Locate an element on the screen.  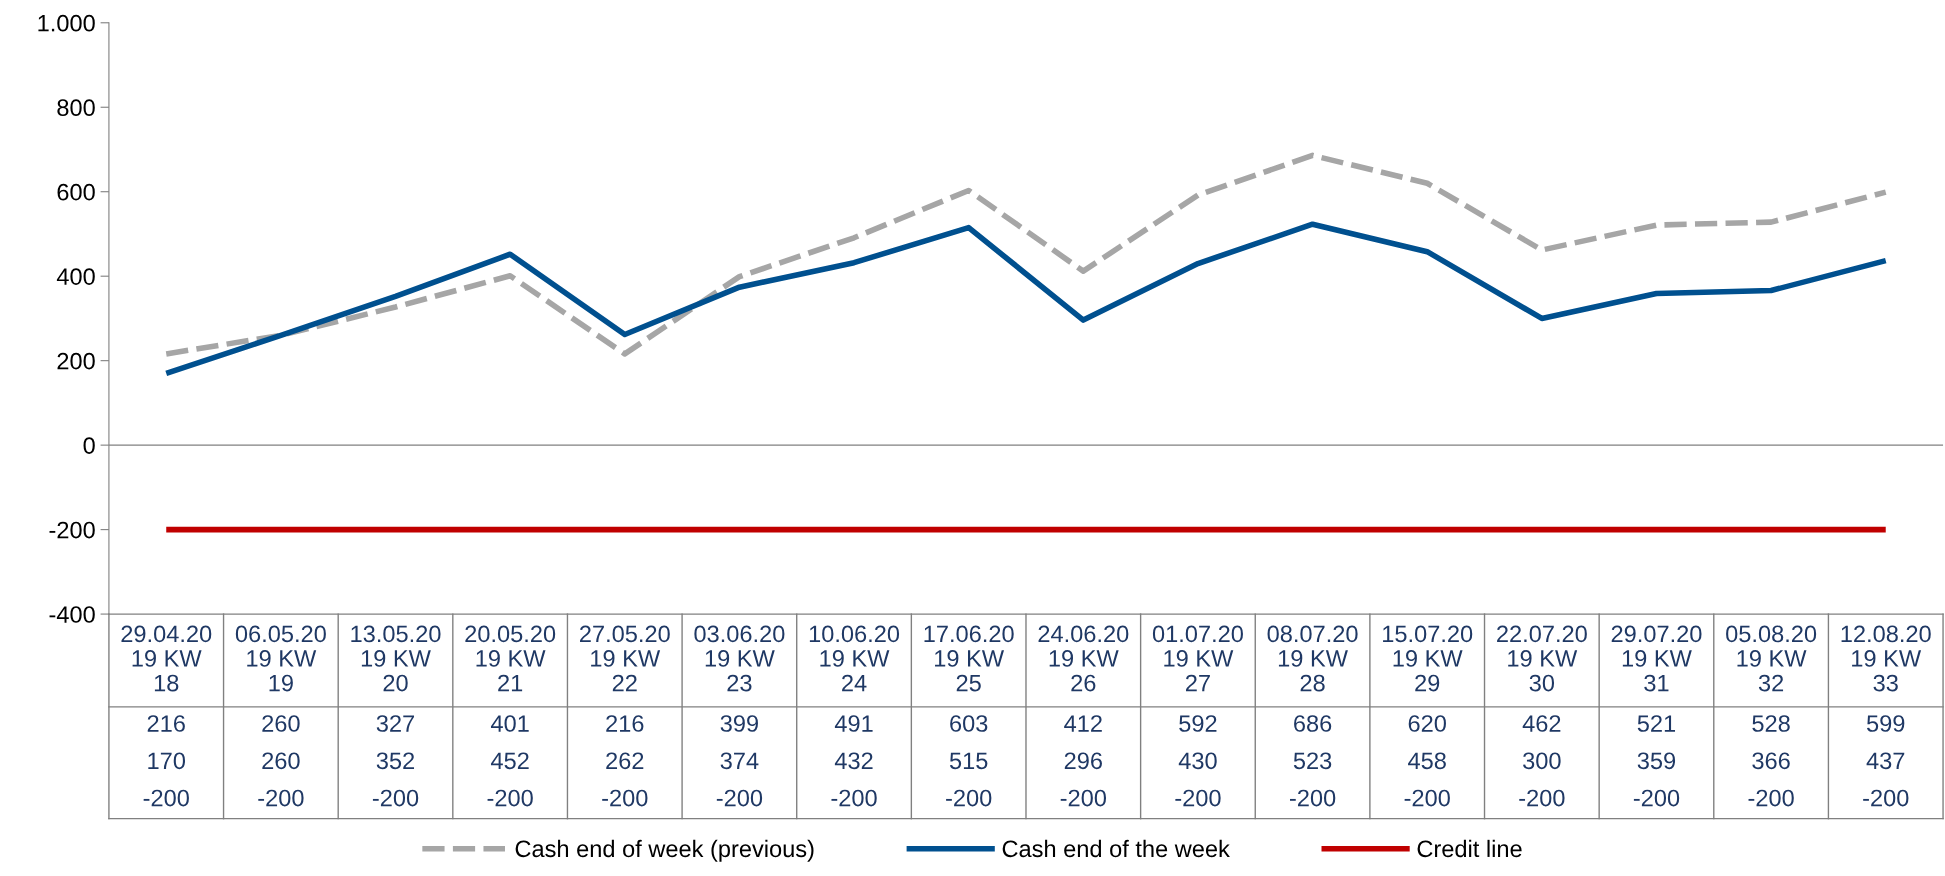
data-label: 437 is located at coordinates (1885, 761).